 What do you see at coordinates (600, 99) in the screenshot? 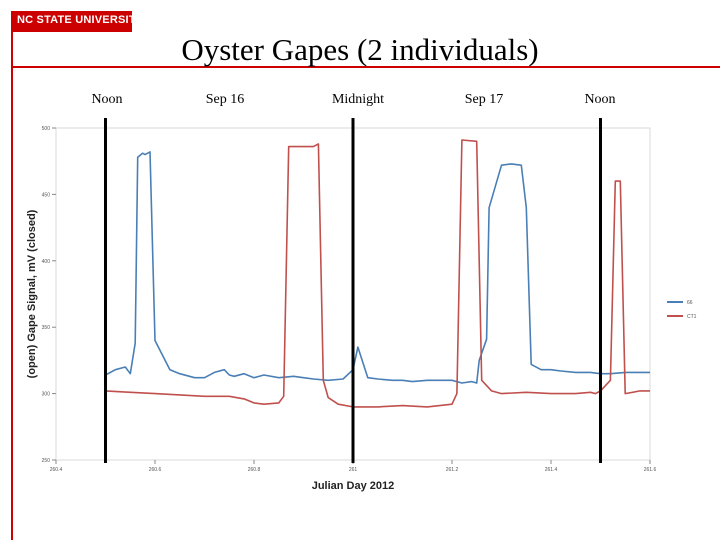
I see `time-label-noon-2: Noon` at bounding box center [600, 99].